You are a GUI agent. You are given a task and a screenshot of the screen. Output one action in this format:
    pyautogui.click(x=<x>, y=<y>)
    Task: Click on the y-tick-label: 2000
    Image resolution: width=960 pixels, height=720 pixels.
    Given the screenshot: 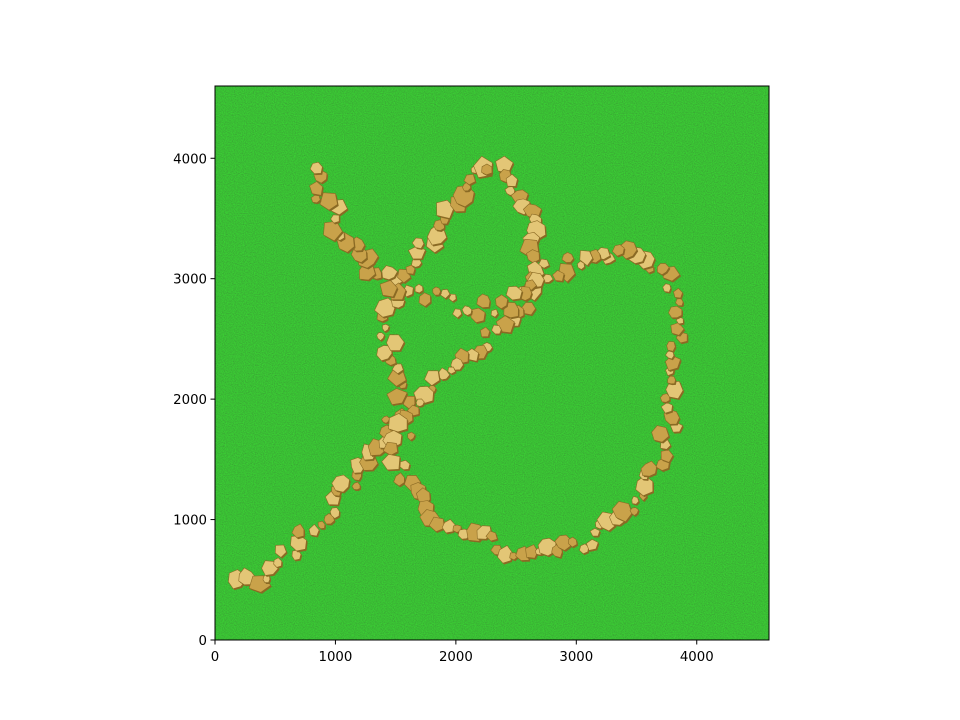 What is the action you would take?
    pyautogui.click(x=190, y=400)
    